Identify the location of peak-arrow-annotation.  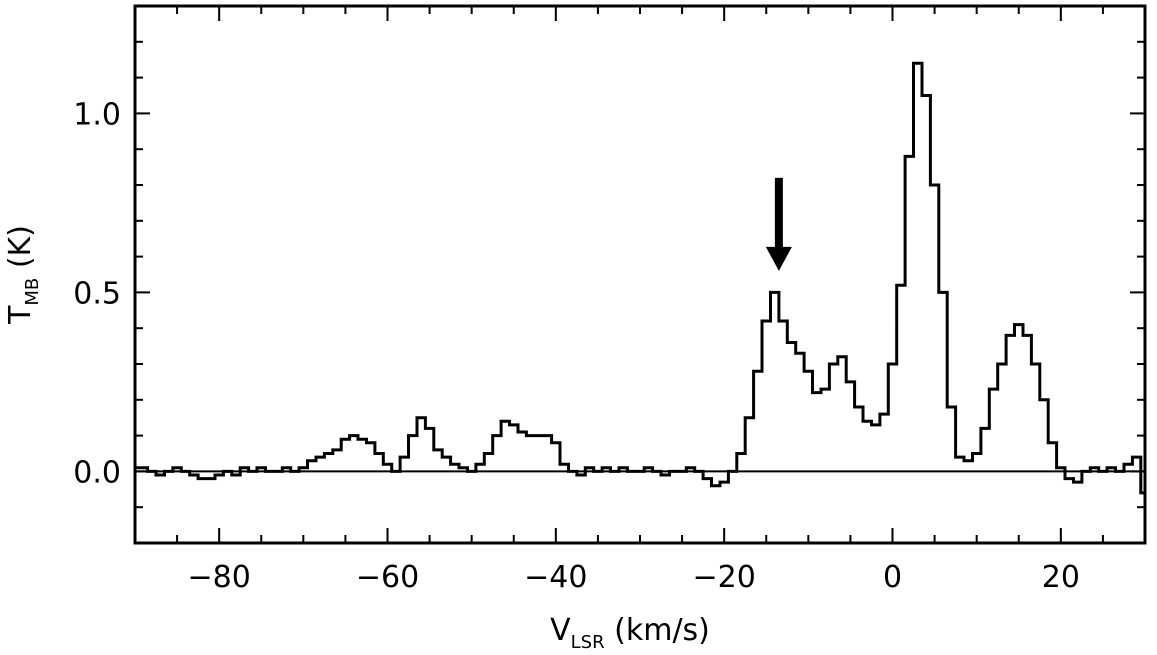
(778, 224).